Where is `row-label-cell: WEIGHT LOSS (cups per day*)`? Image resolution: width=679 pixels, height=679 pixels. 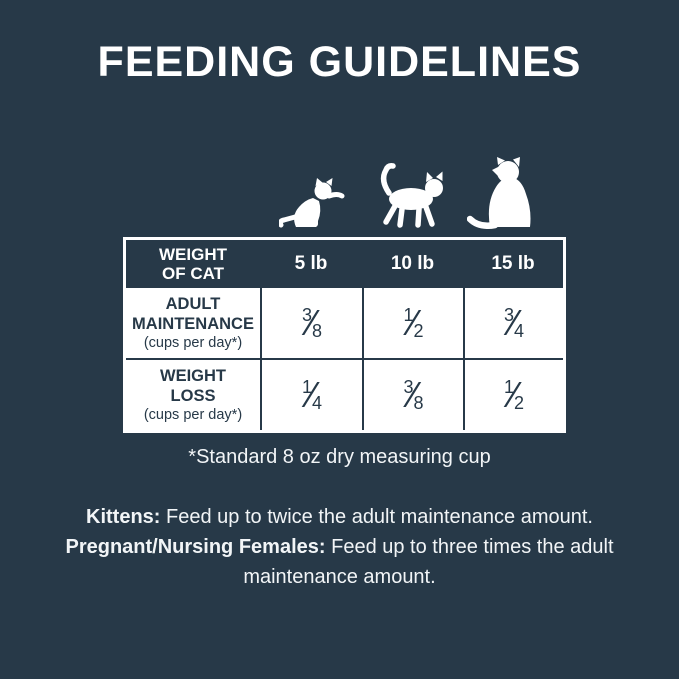
row-label-cell: WEIGHT LOSS (cups per day*) is located at coordinates (193, 395).